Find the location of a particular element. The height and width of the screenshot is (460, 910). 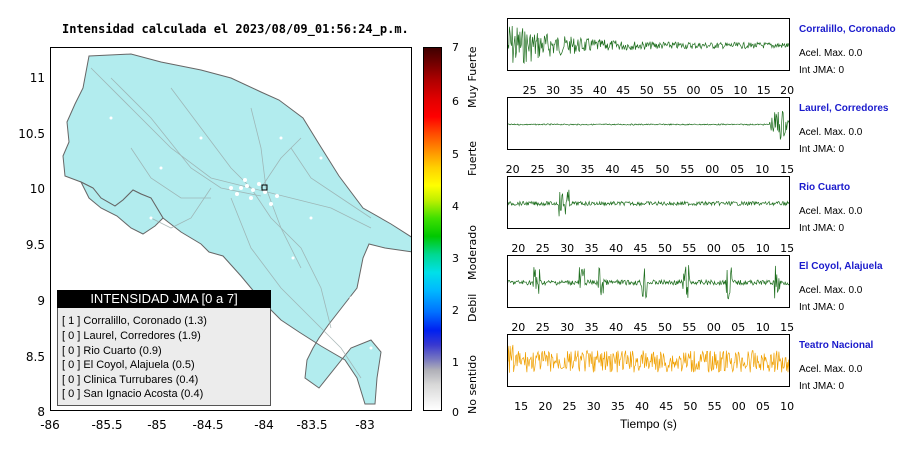

map-y-tick: 10.5 is located at coordinates (31, 134).